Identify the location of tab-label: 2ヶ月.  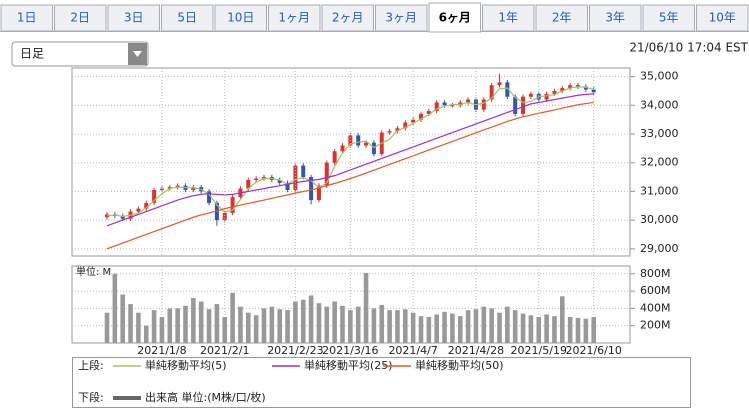
(348, 18).